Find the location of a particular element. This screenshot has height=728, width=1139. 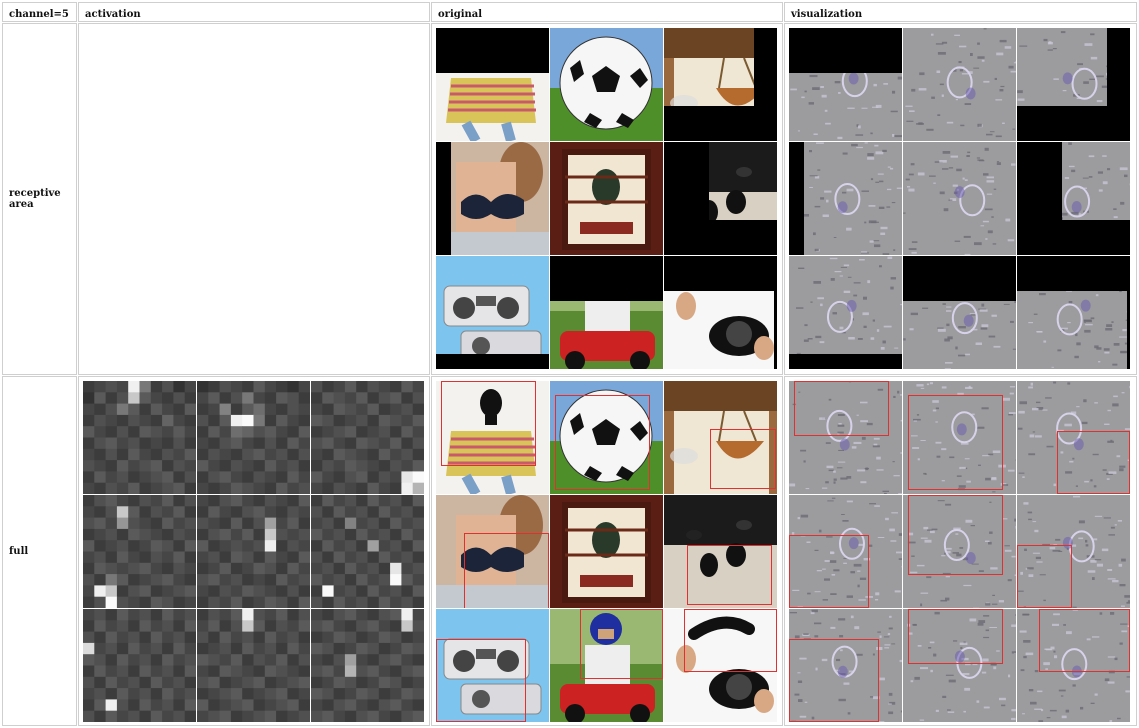

header-channel: channel=5 is located at coordinates (39, 12).